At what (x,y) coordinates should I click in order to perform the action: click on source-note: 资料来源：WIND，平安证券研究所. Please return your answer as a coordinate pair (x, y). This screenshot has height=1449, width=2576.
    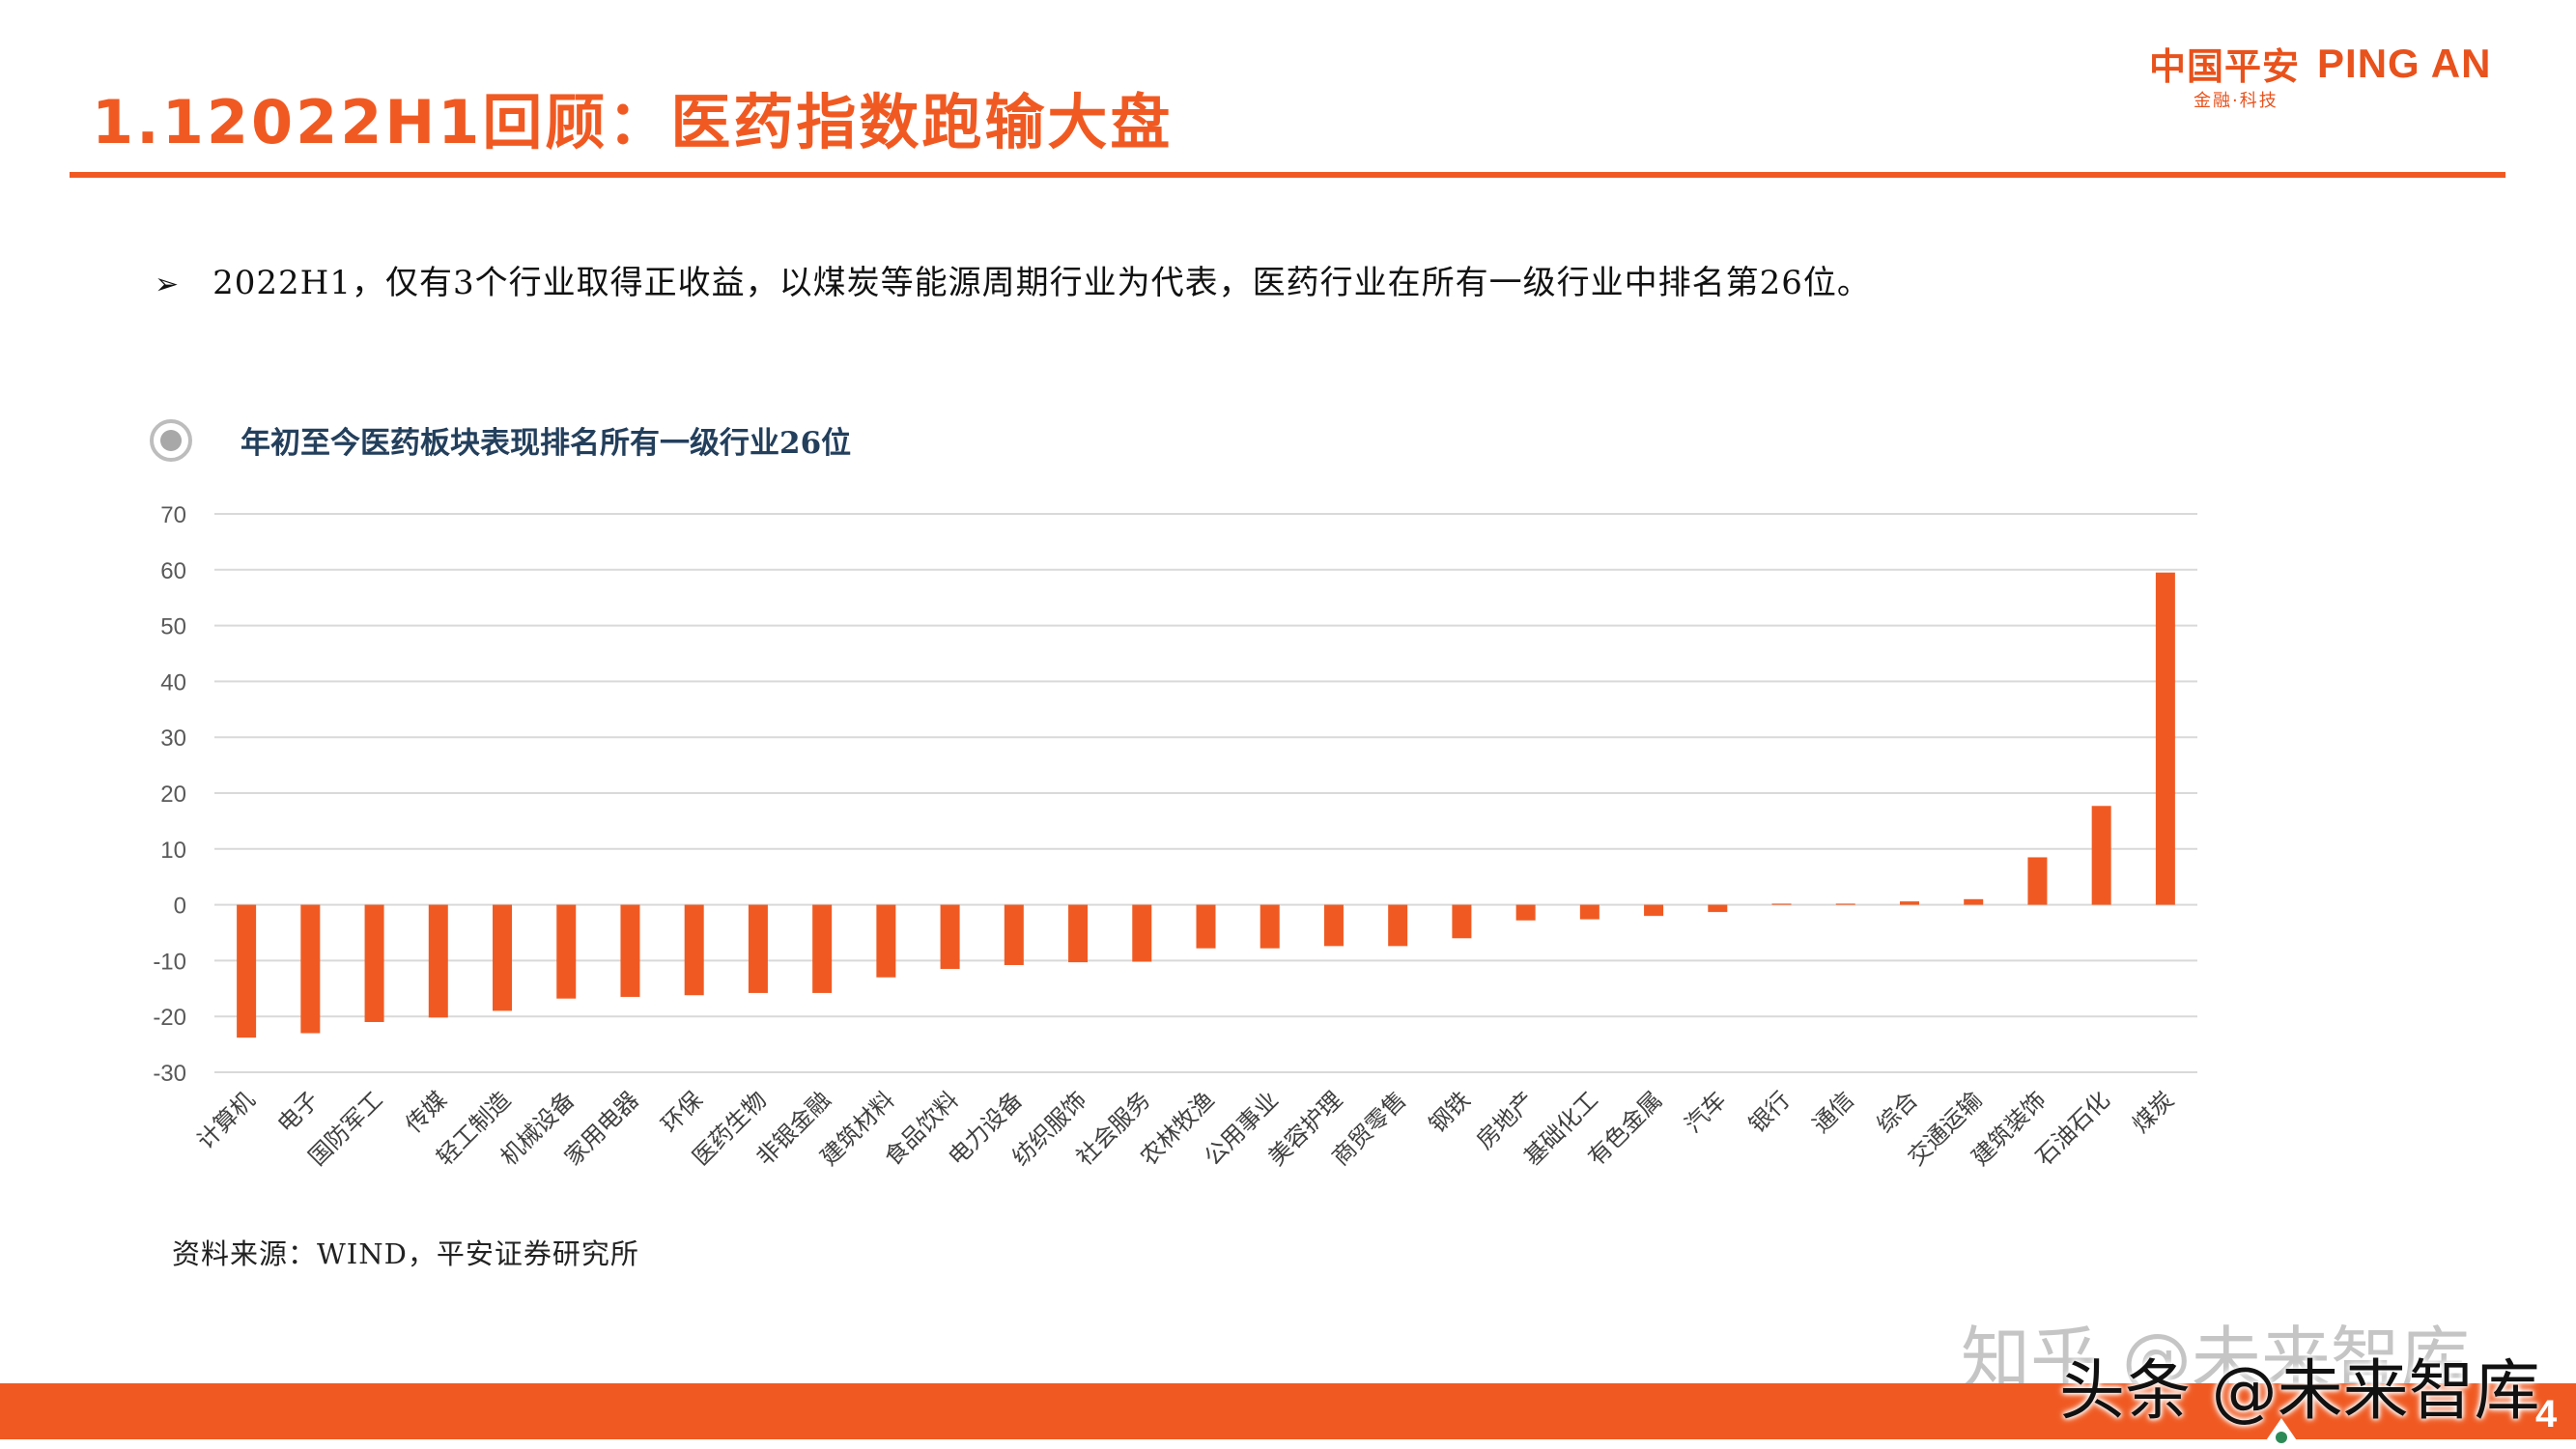
    Looking at the image, I should click on (405, 1253).